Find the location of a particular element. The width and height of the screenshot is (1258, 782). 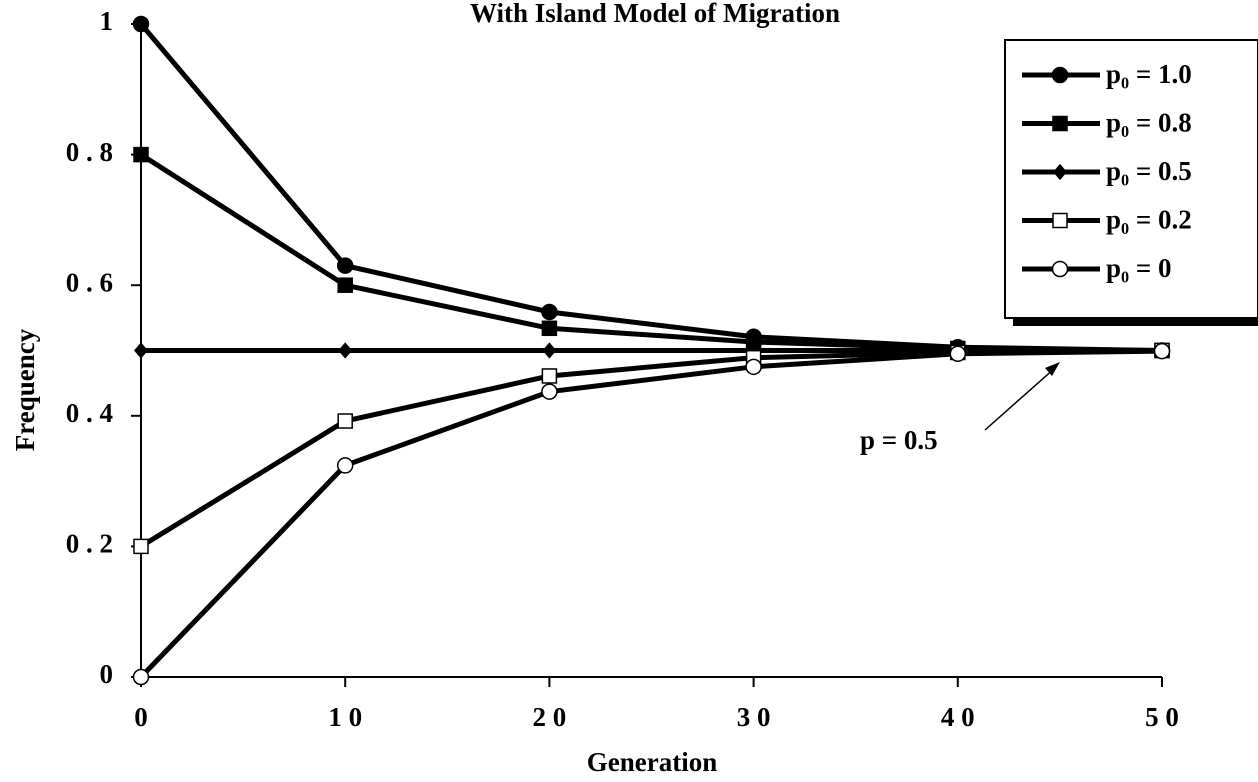

annotation: p = 0.5 is located at coordinates (899, 440).